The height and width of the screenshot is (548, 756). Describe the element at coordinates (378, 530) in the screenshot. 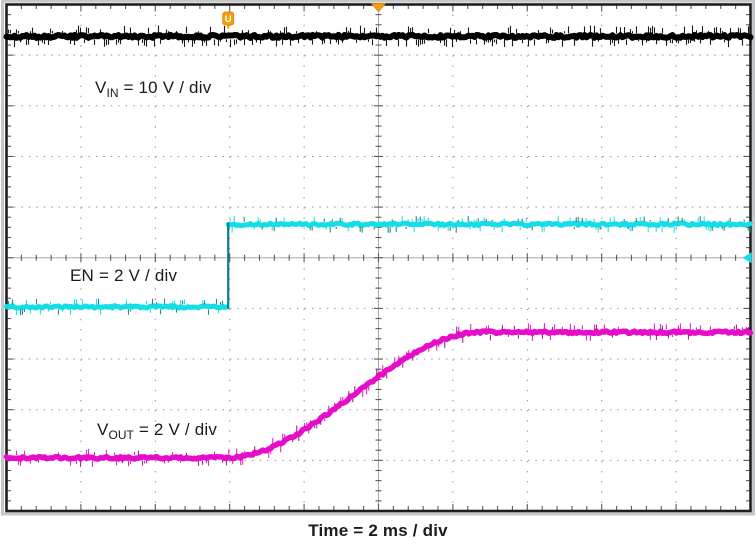

I see `time-scale-label: Time = 2 ms / div` at that location.